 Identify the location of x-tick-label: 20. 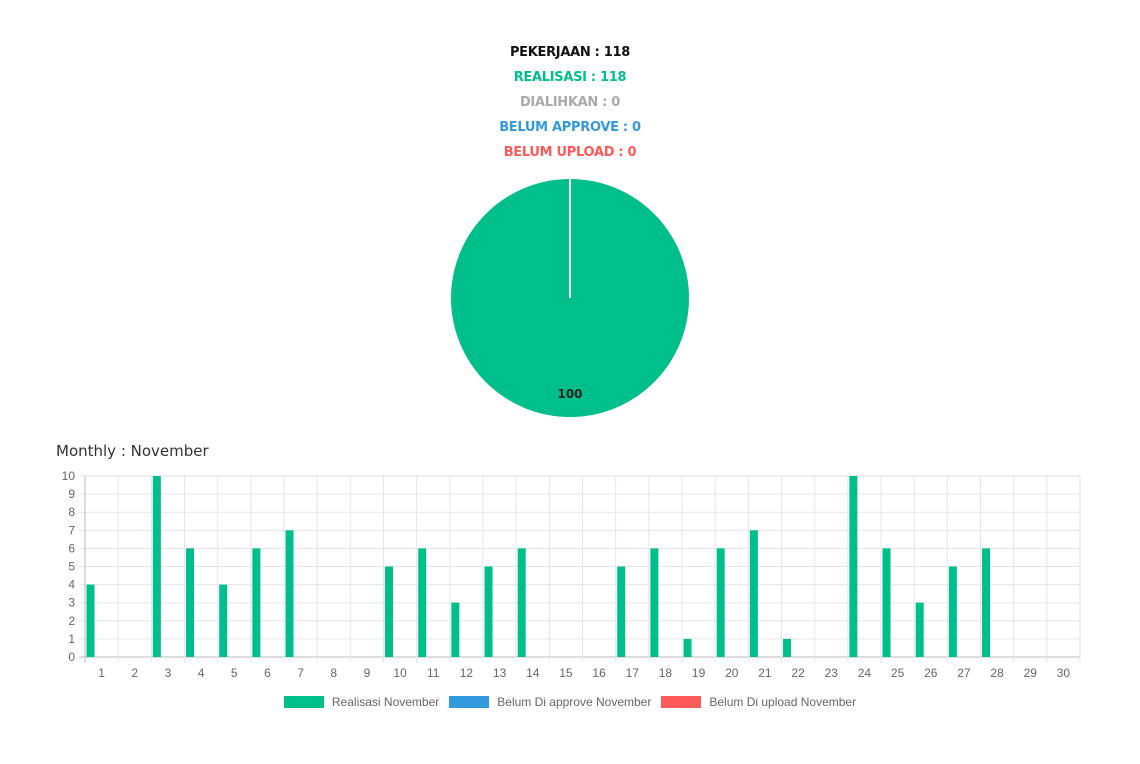
(732, 673).